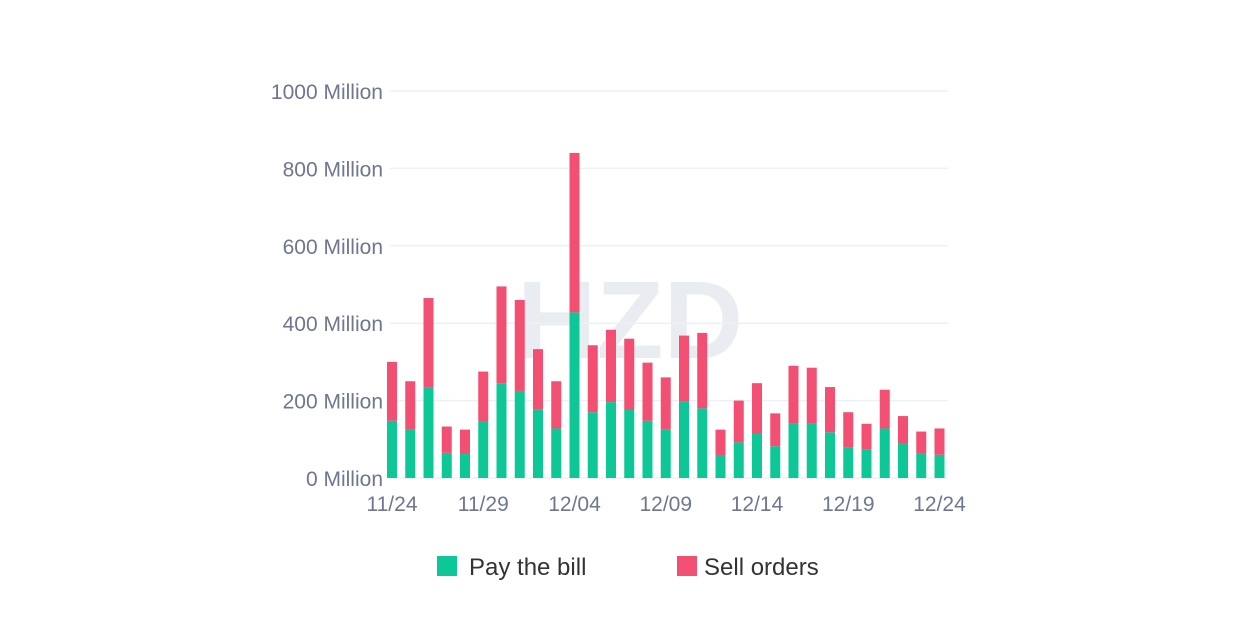 The image size is (1254, 641). Describe the element at coordinates (344, 479) in the screenshot. I see `y-tick-label: 0 Million` at that location.